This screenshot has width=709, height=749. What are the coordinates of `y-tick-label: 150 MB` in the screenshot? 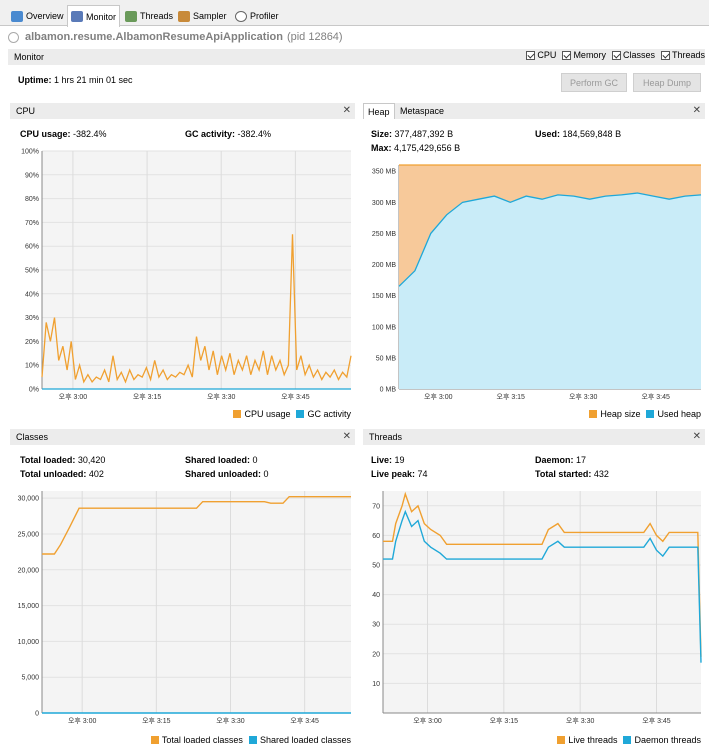 It's located at (384, 296).